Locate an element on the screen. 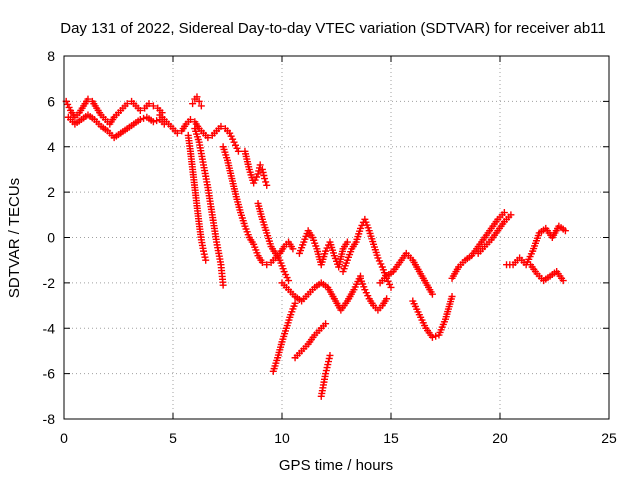 The height and width of the screenshot is (480, 640). series-rise-18to20 is located at coordinates (478, 245).